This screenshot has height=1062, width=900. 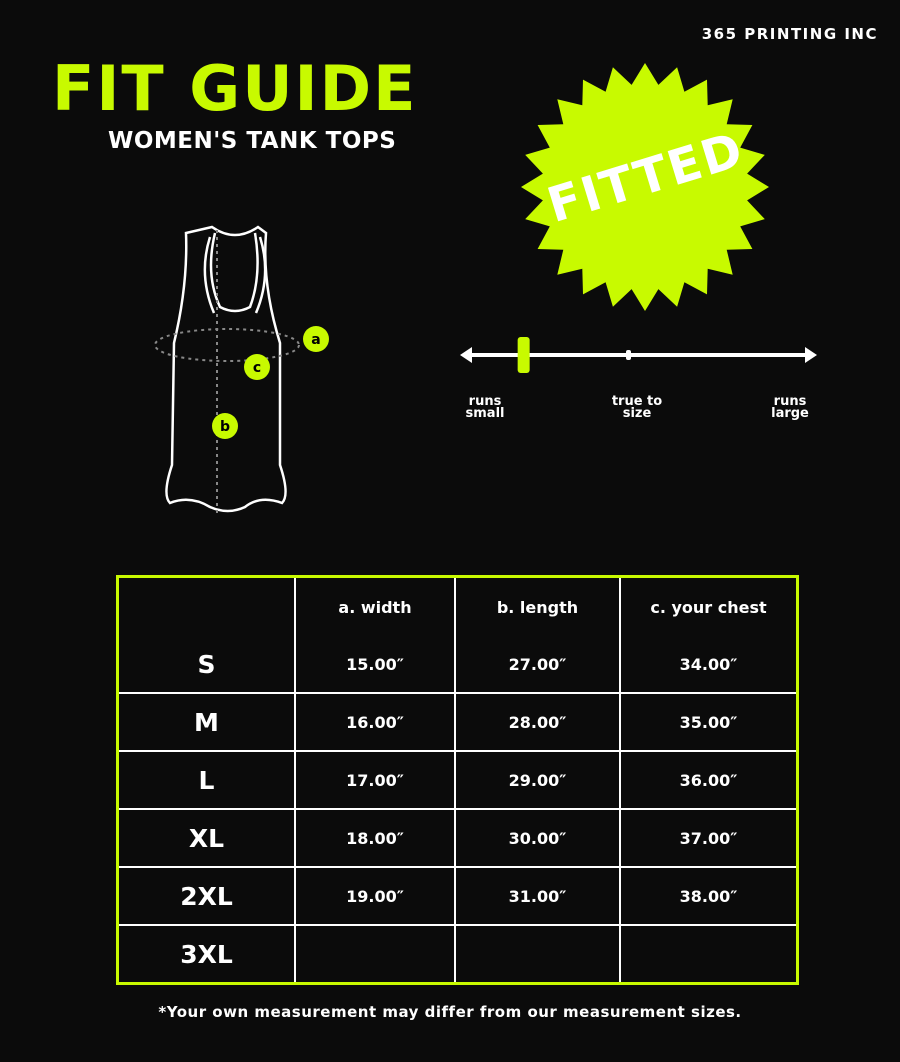 What do you see at coordinates (375, 838) in the screenshot?
I see `measurement-cell: 18.00″` at bounding box center [375, 838].